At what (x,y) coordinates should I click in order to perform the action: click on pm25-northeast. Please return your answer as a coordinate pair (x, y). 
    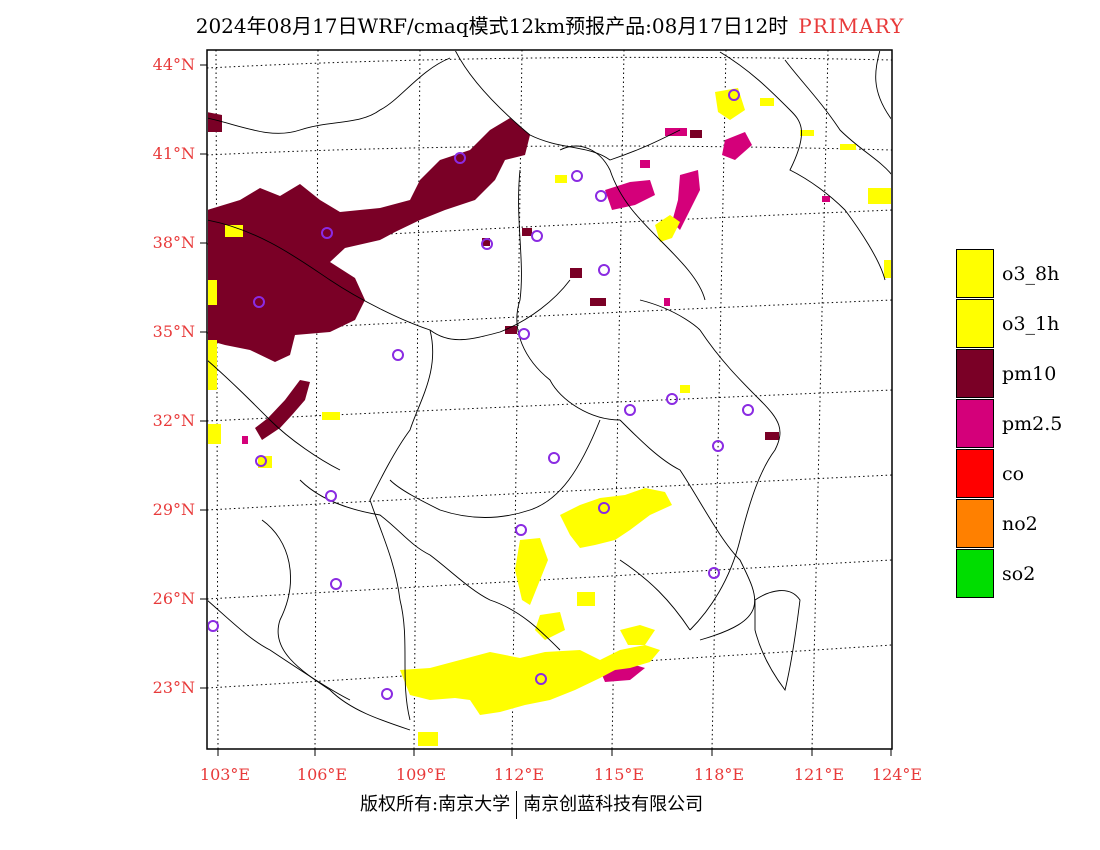
    Looking at the image, I should click on (737, 146).